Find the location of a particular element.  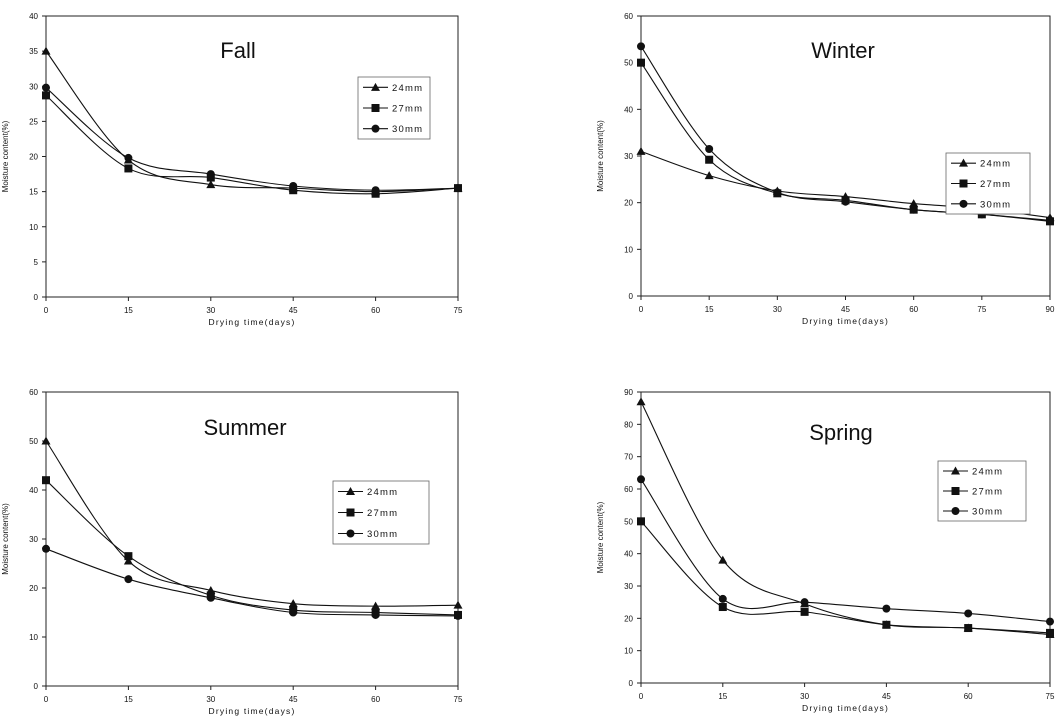

y-tick-label: 90 is located at coordinates (628, 392).